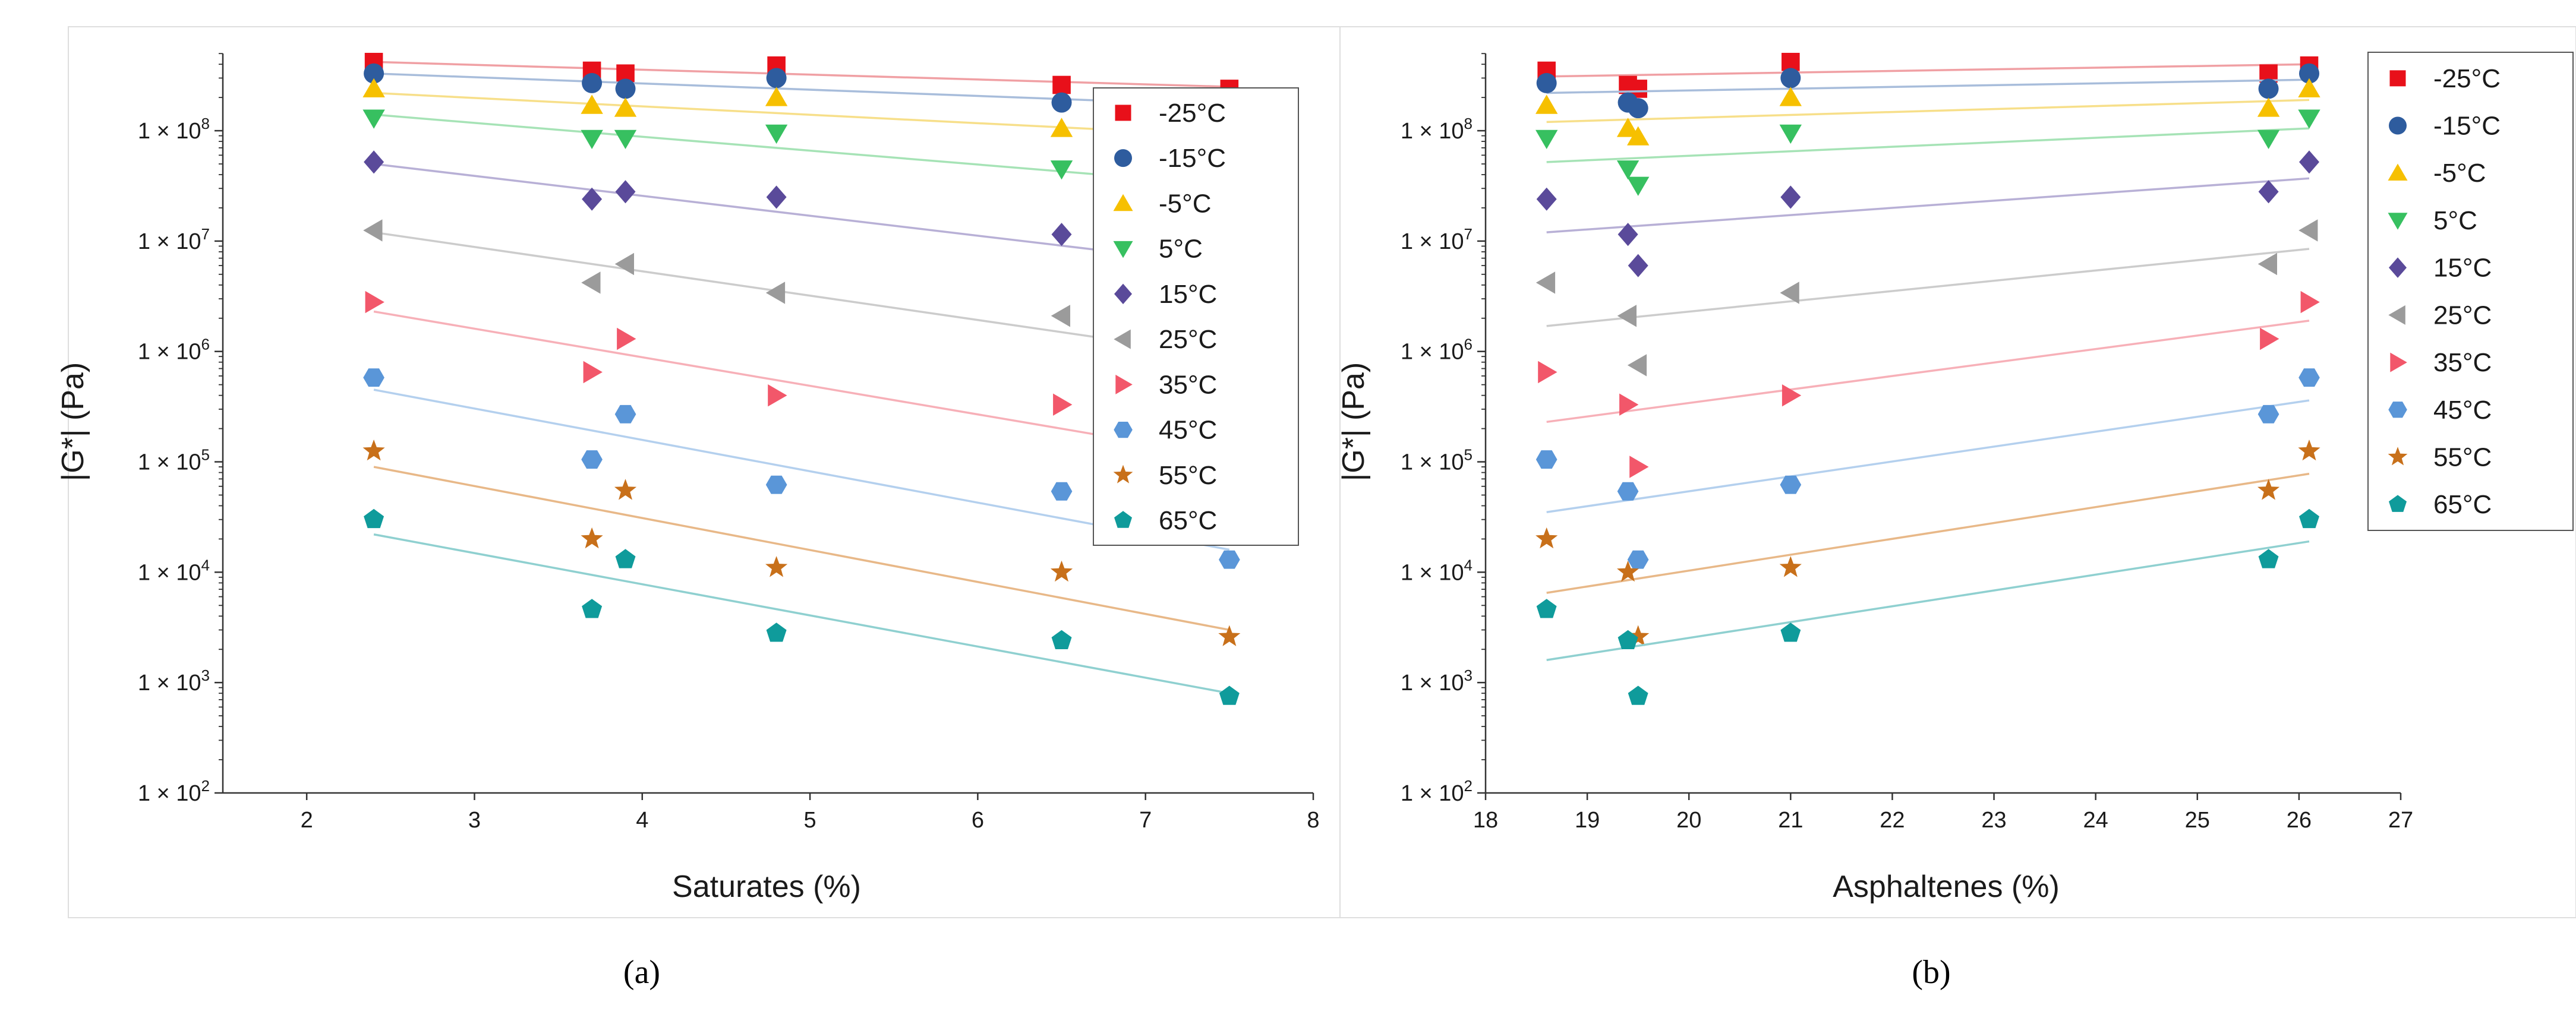  I want to click on fit-line-35c, so click(1928, 371).